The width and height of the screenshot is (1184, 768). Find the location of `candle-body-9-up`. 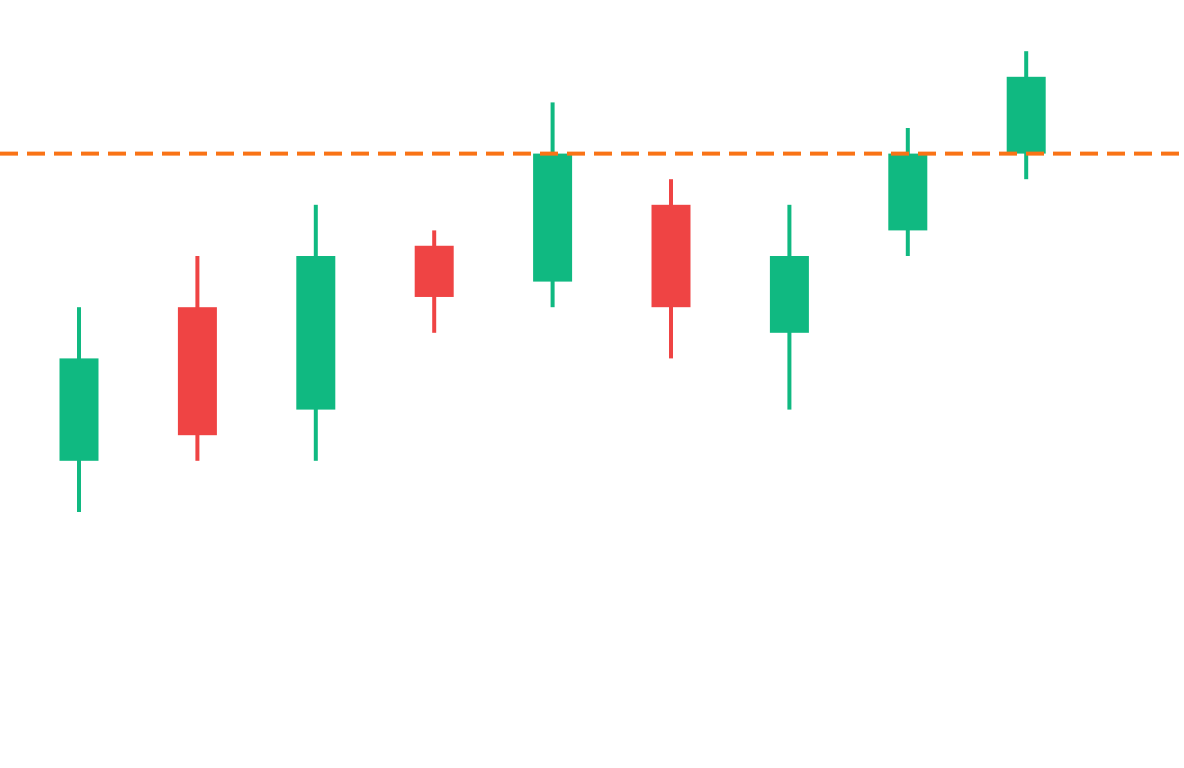

candle-body-9-up is located at coordinates (1026, 115).